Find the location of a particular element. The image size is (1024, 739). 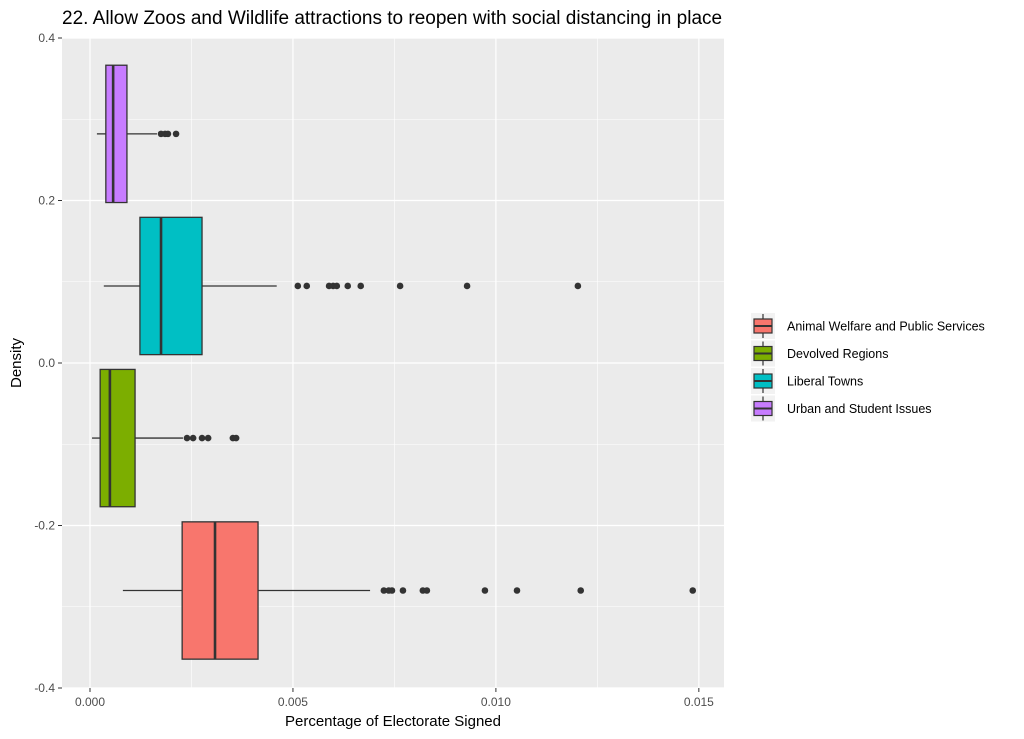

y-axis-label: Density is located at coordinates (16, 362).